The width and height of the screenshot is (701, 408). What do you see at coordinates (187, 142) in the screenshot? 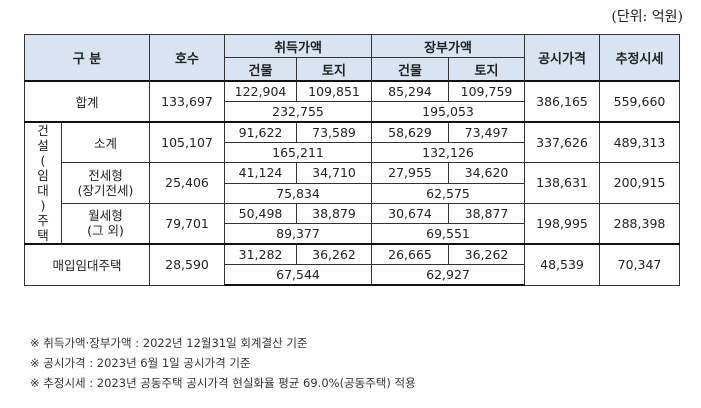
I see `cell-households: 105,107` at bounding box center [187, 142].